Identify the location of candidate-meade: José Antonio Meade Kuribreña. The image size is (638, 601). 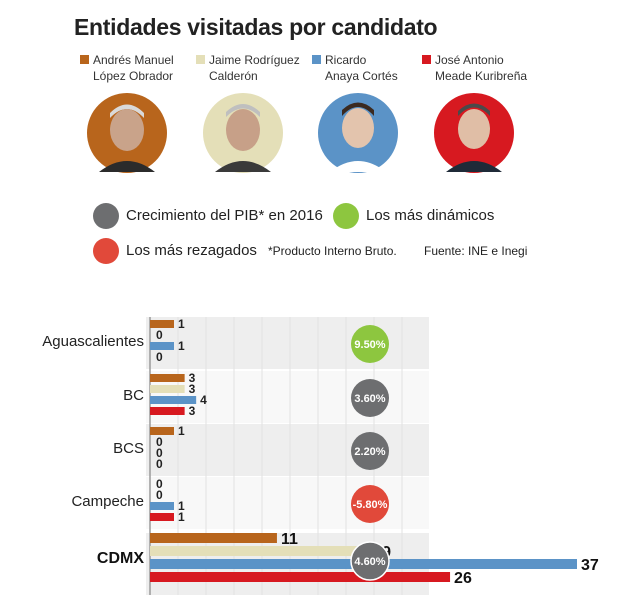
(482, 68).